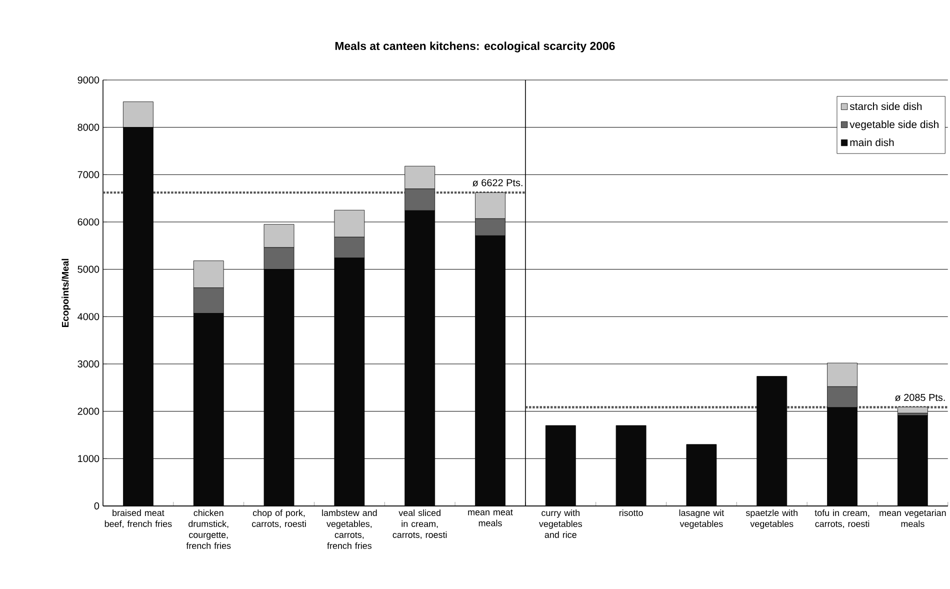 The height and width of the screenshot is (589, 950). Describe the element at coordinates (279, 518) in the screenshot. I see `x-tick-label: chop of pork, carrots, roesti` at that location.